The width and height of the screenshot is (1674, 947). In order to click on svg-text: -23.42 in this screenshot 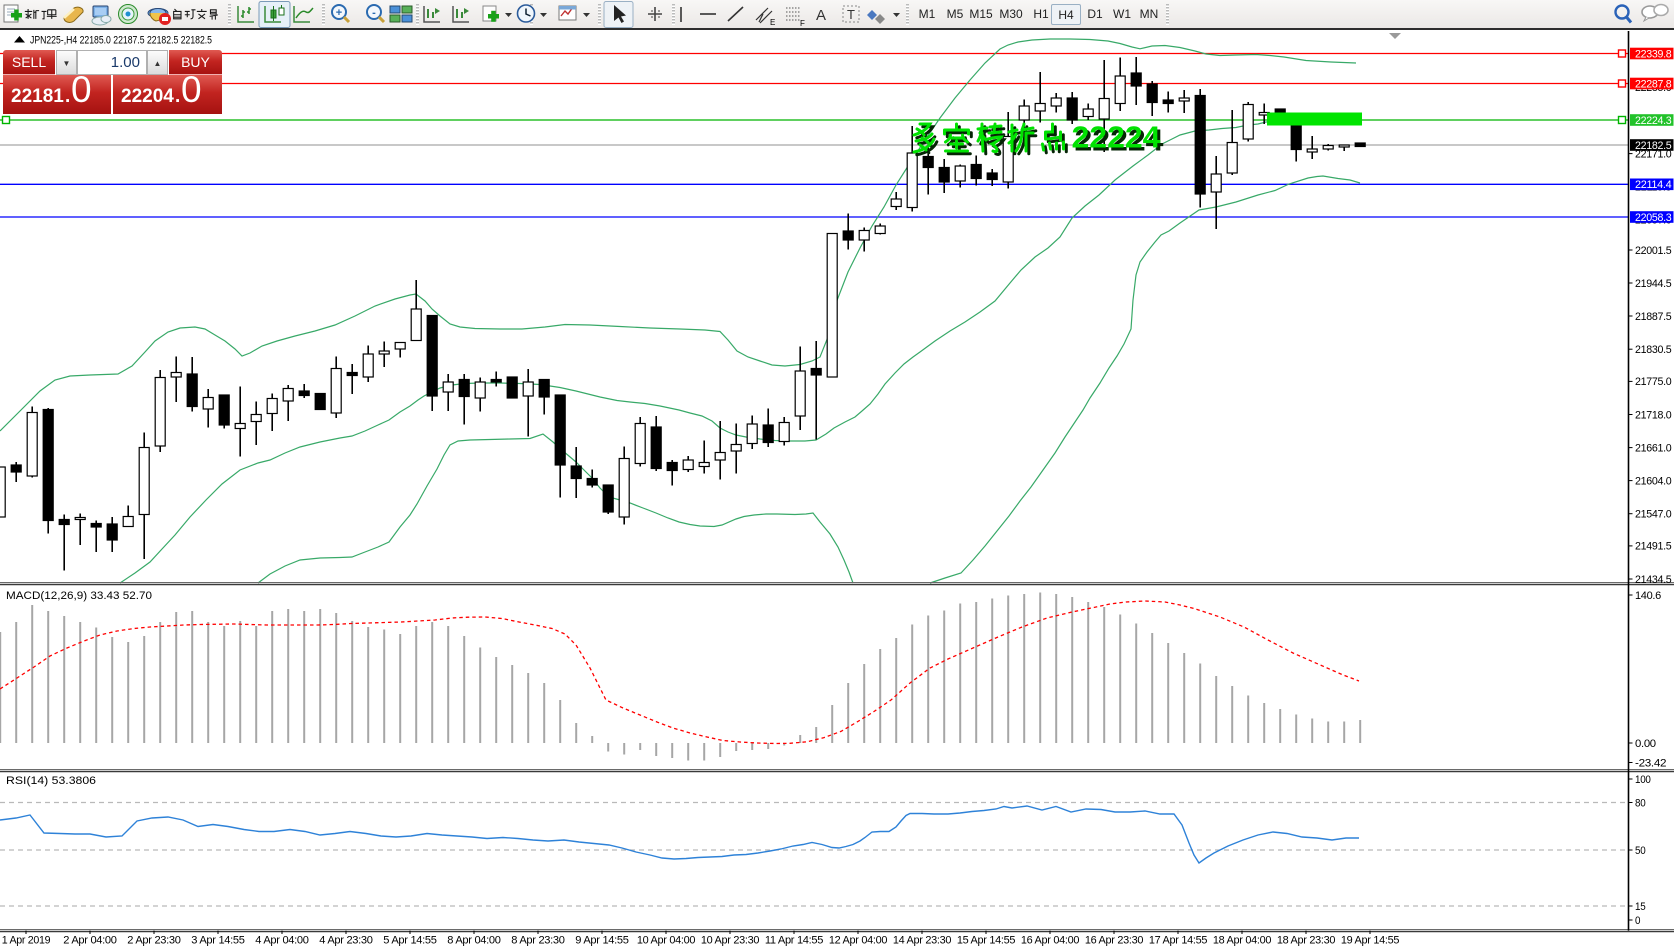, I will do `click(1651, 763)`.